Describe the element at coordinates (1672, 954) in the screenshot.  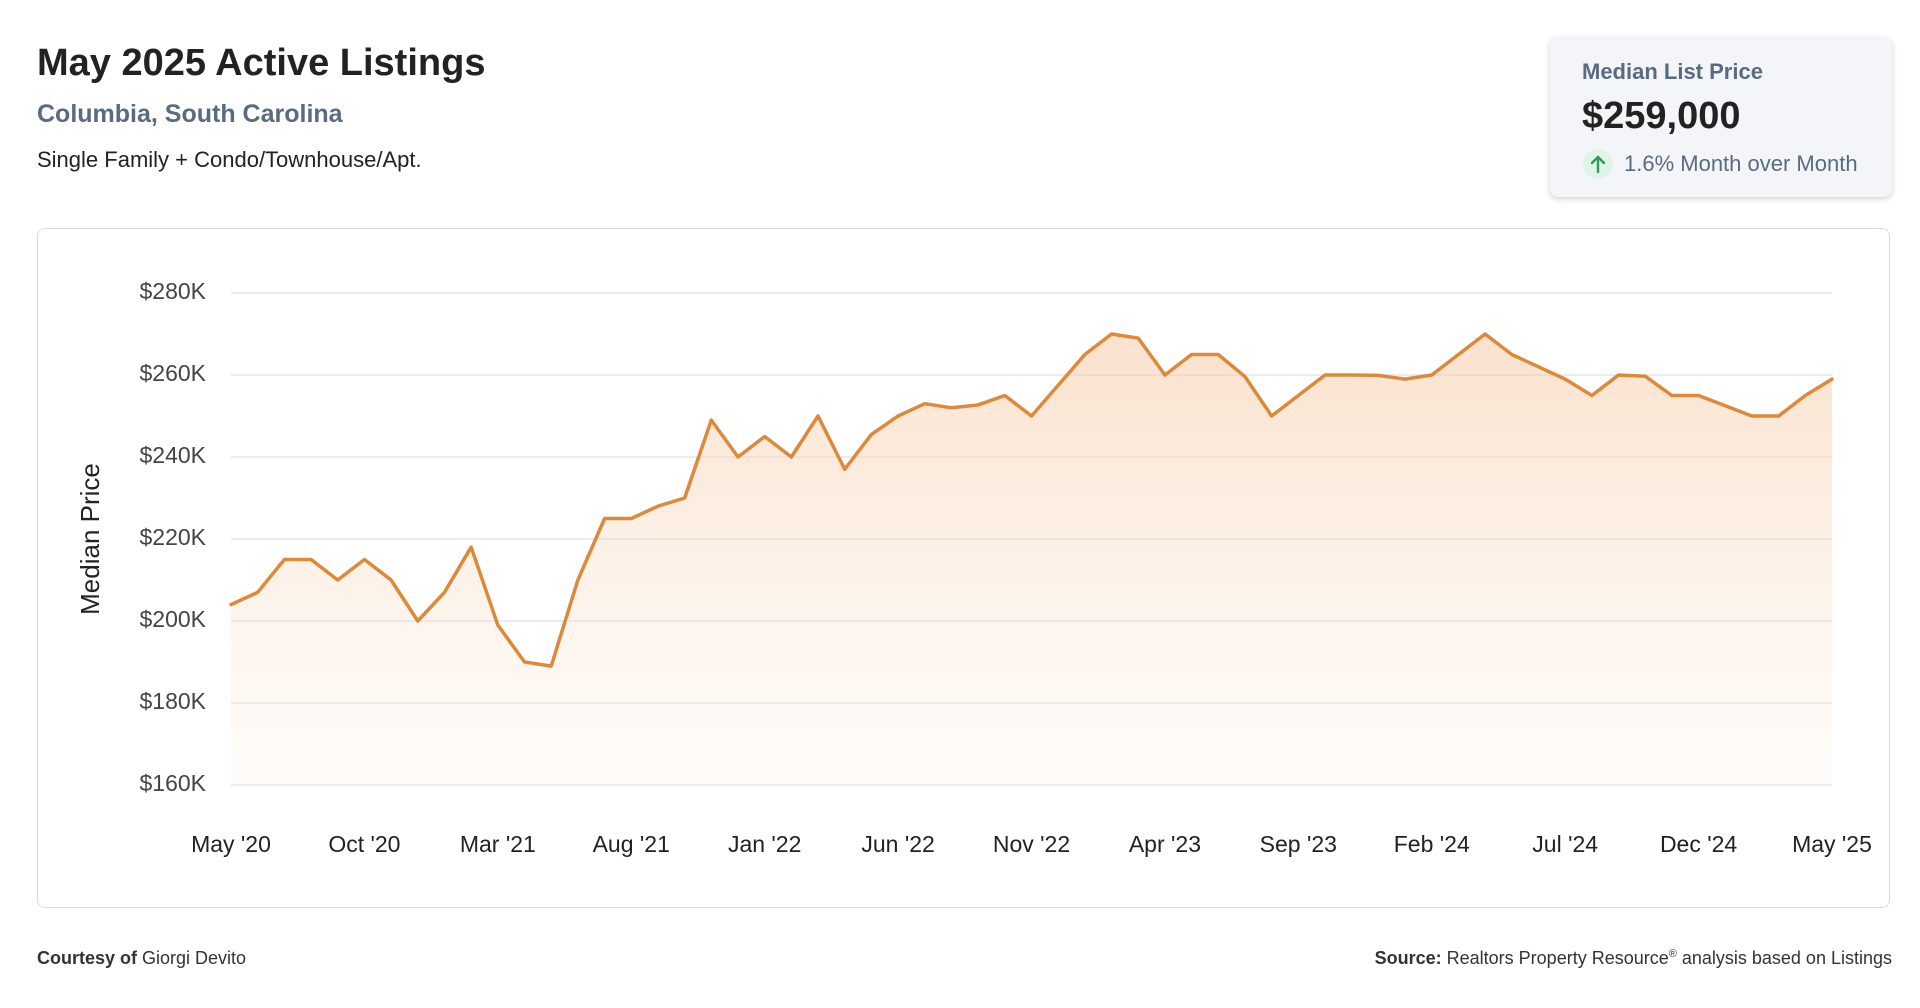
I see `source-mark: ®` at that location.